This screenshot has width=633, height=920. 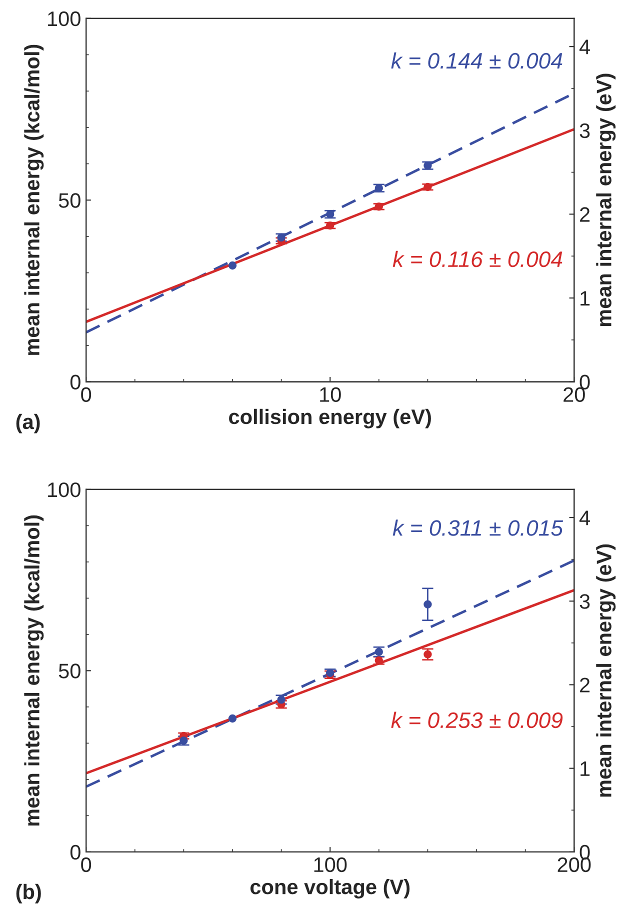 What do you see at coordinates (330, 394) in the screenshot?
I see `x-tick-label: 10` at bounding box center [330, 394].